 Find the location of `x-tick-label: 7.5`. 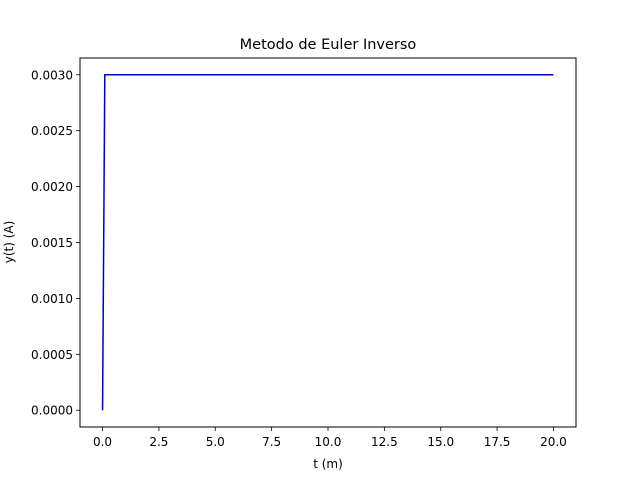

x-tick-label: 7.5 is located at coordinates (271, 442).